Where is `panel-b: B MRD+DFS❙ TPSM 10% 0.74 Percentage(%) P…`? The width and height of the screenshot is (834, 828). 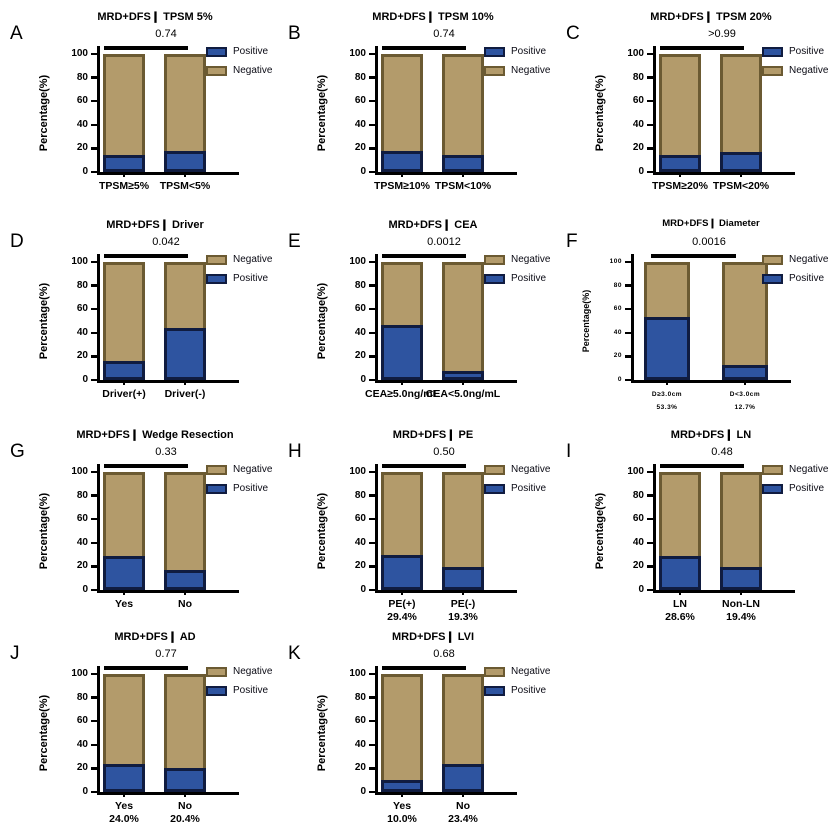
panel-b: B MRD+DFS❙ TPSM 10% 0.74 Percentage(%) P… is located at coordinates (417, 105).